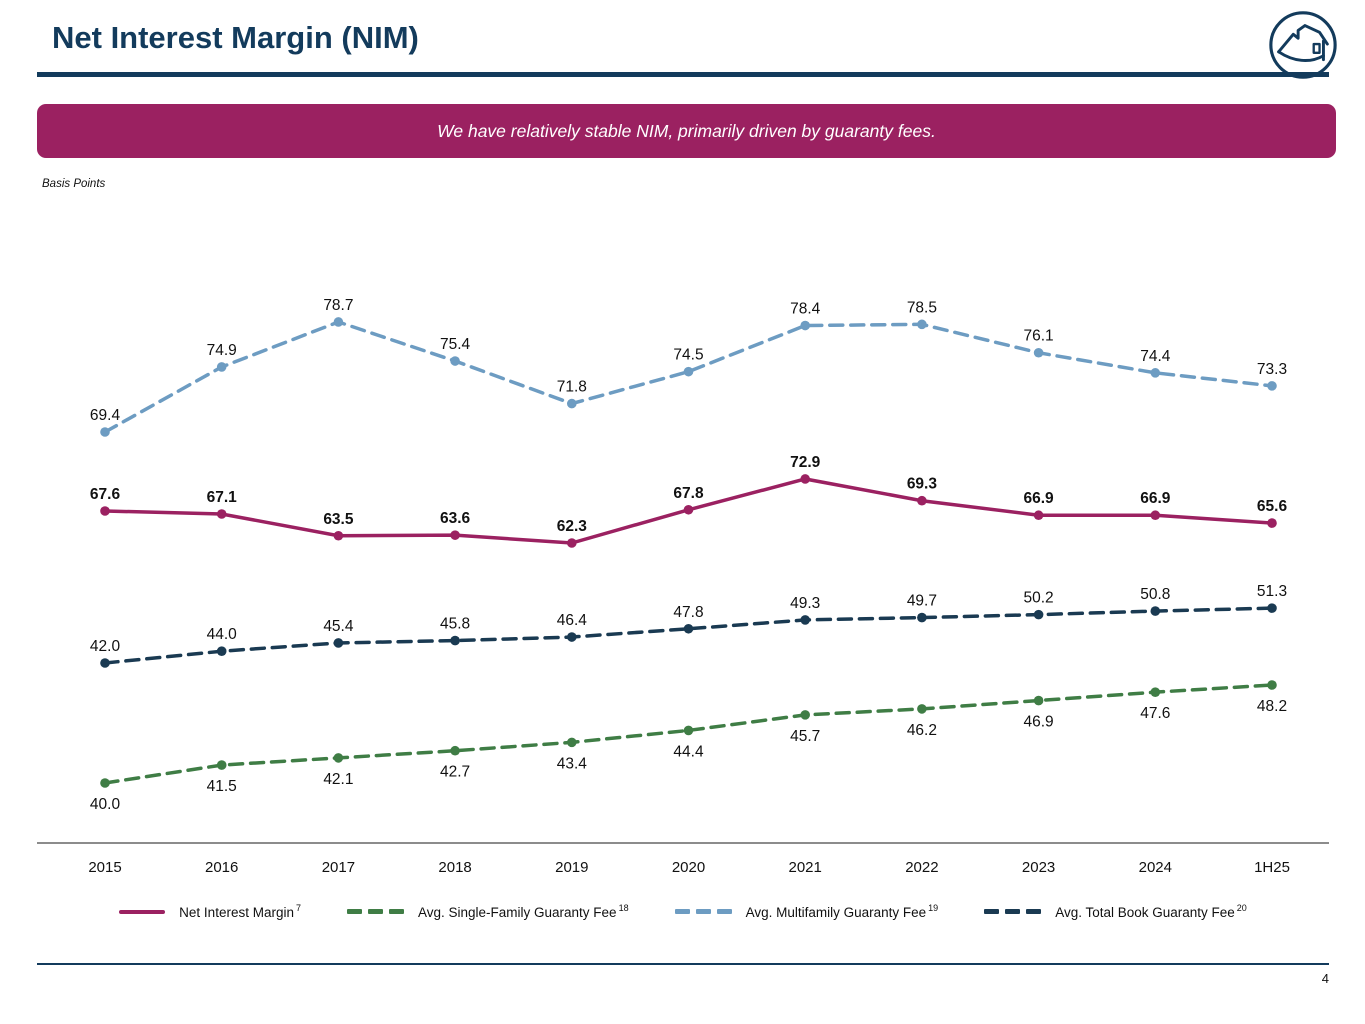  Describe the element at coordinates (922, 601) in the screenshot. I see `data-label: 49.7` at that location.